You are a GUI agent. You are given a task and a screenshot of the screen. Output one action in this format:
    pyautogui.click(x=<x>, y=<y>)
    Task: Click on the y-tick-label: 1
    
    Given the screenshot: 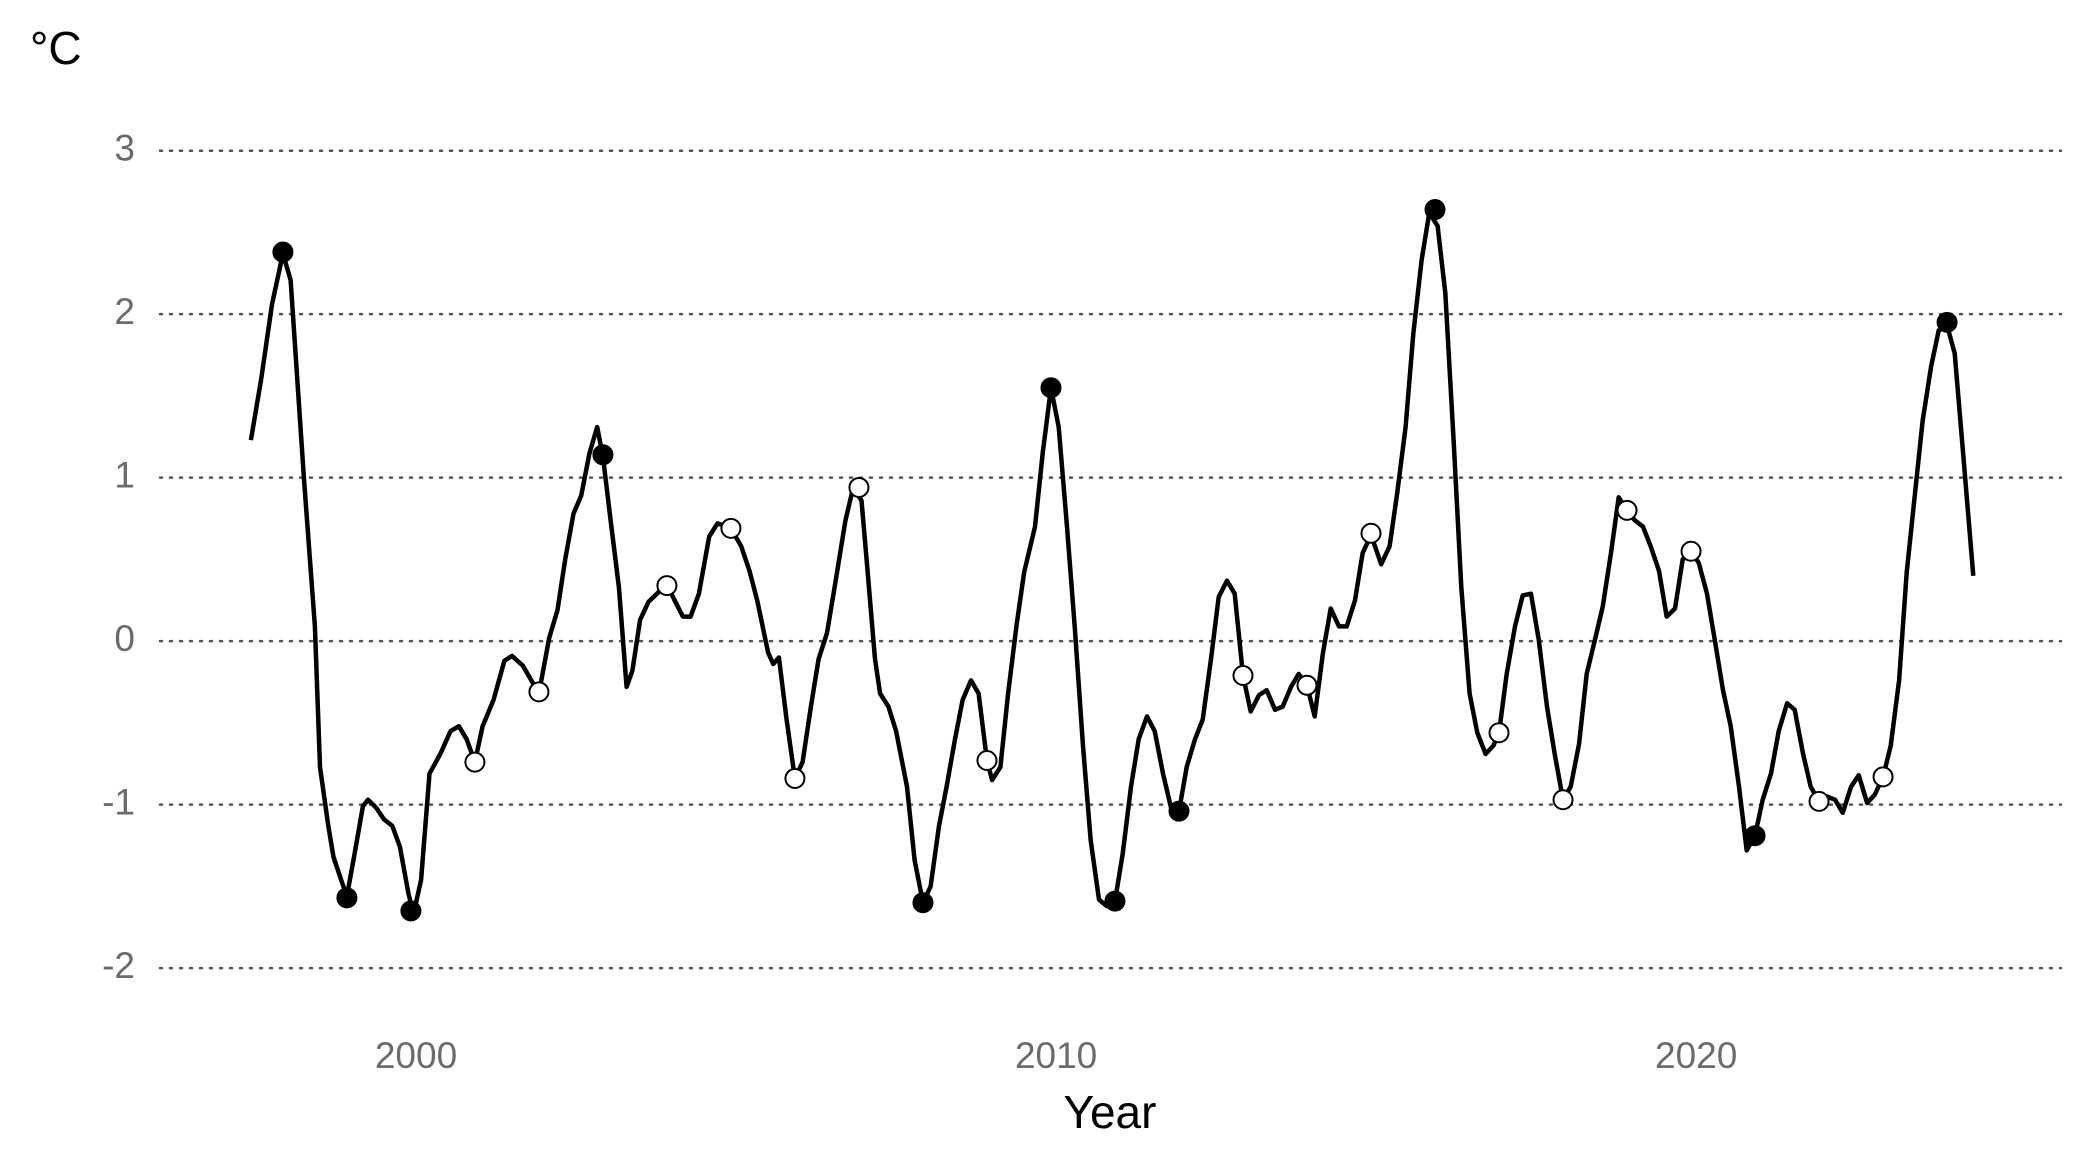 What is the action you would take?
    pyautogui.click(x=124, y=474)
    